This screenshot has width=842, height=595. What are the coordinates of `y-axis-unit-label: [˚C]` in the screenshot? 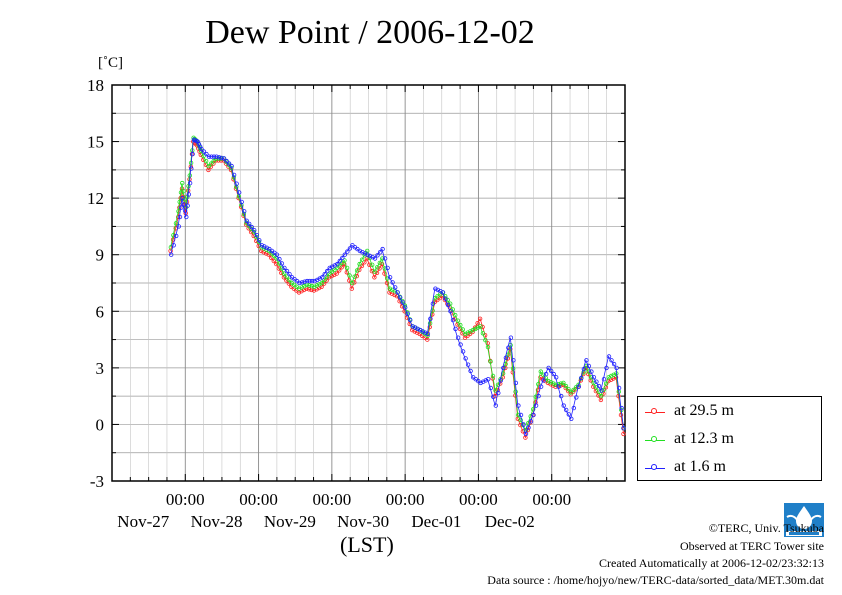 It's located at (110, 63).